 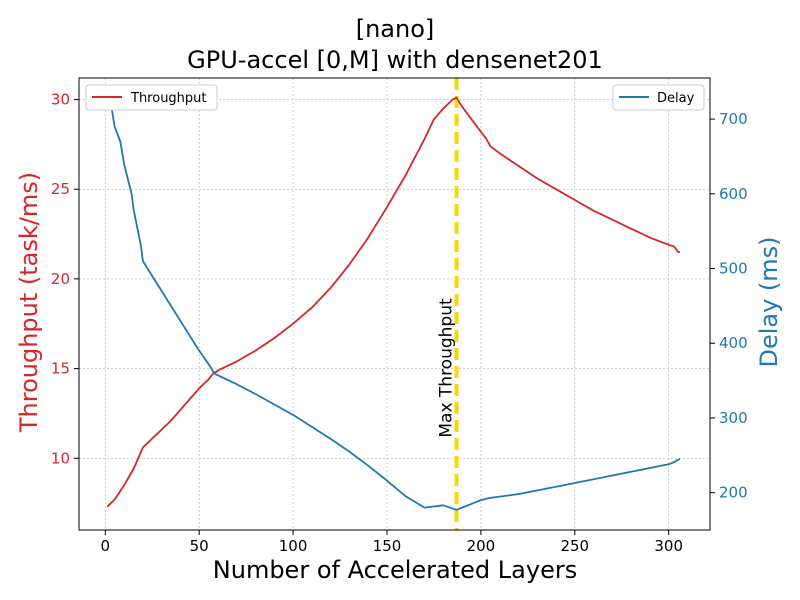 I want to click on y-ticks-right: 200 300 400 500 600 700, so click(x=729, y=306).